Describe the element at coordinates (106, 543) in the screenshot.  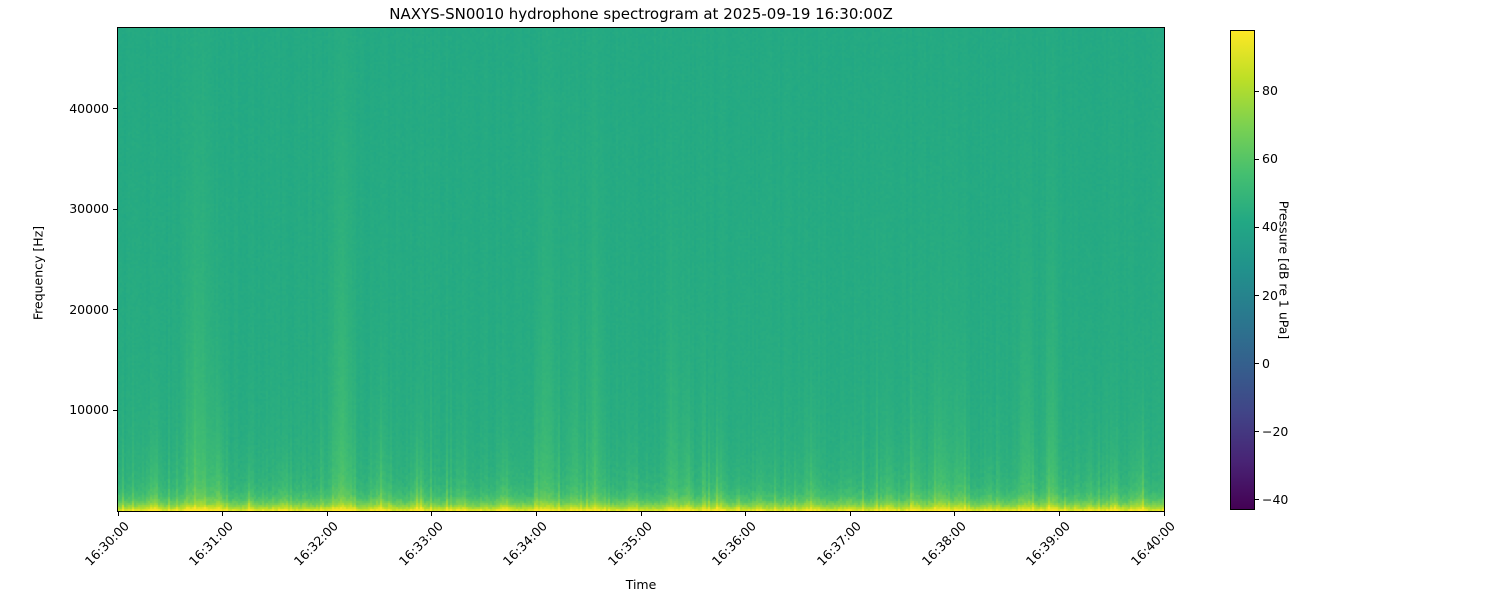
I see `x-tick-label: 16:30:00` at that location.